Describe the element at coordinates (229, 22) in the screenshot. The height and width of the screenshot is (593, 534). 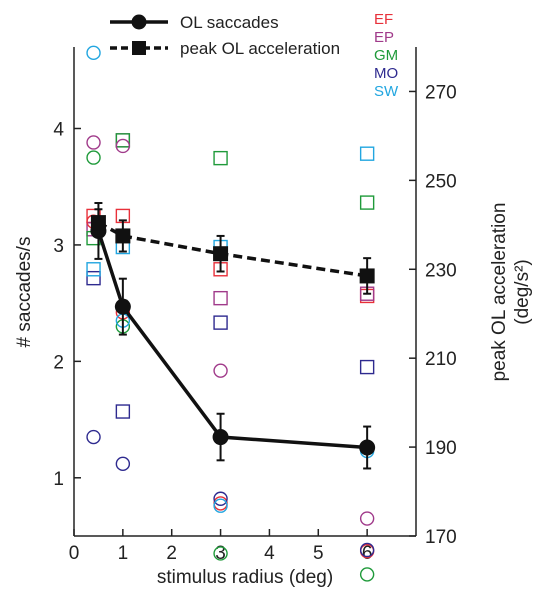
I see `legend-label-saccades: OL saccades` at that location.